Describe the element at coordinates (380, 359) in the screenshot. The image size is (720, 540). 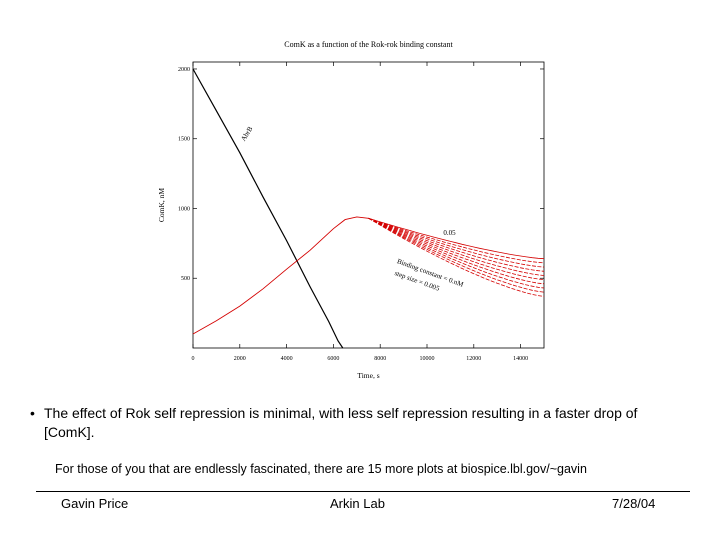
I see `x-tick-label: 8000` at that location.